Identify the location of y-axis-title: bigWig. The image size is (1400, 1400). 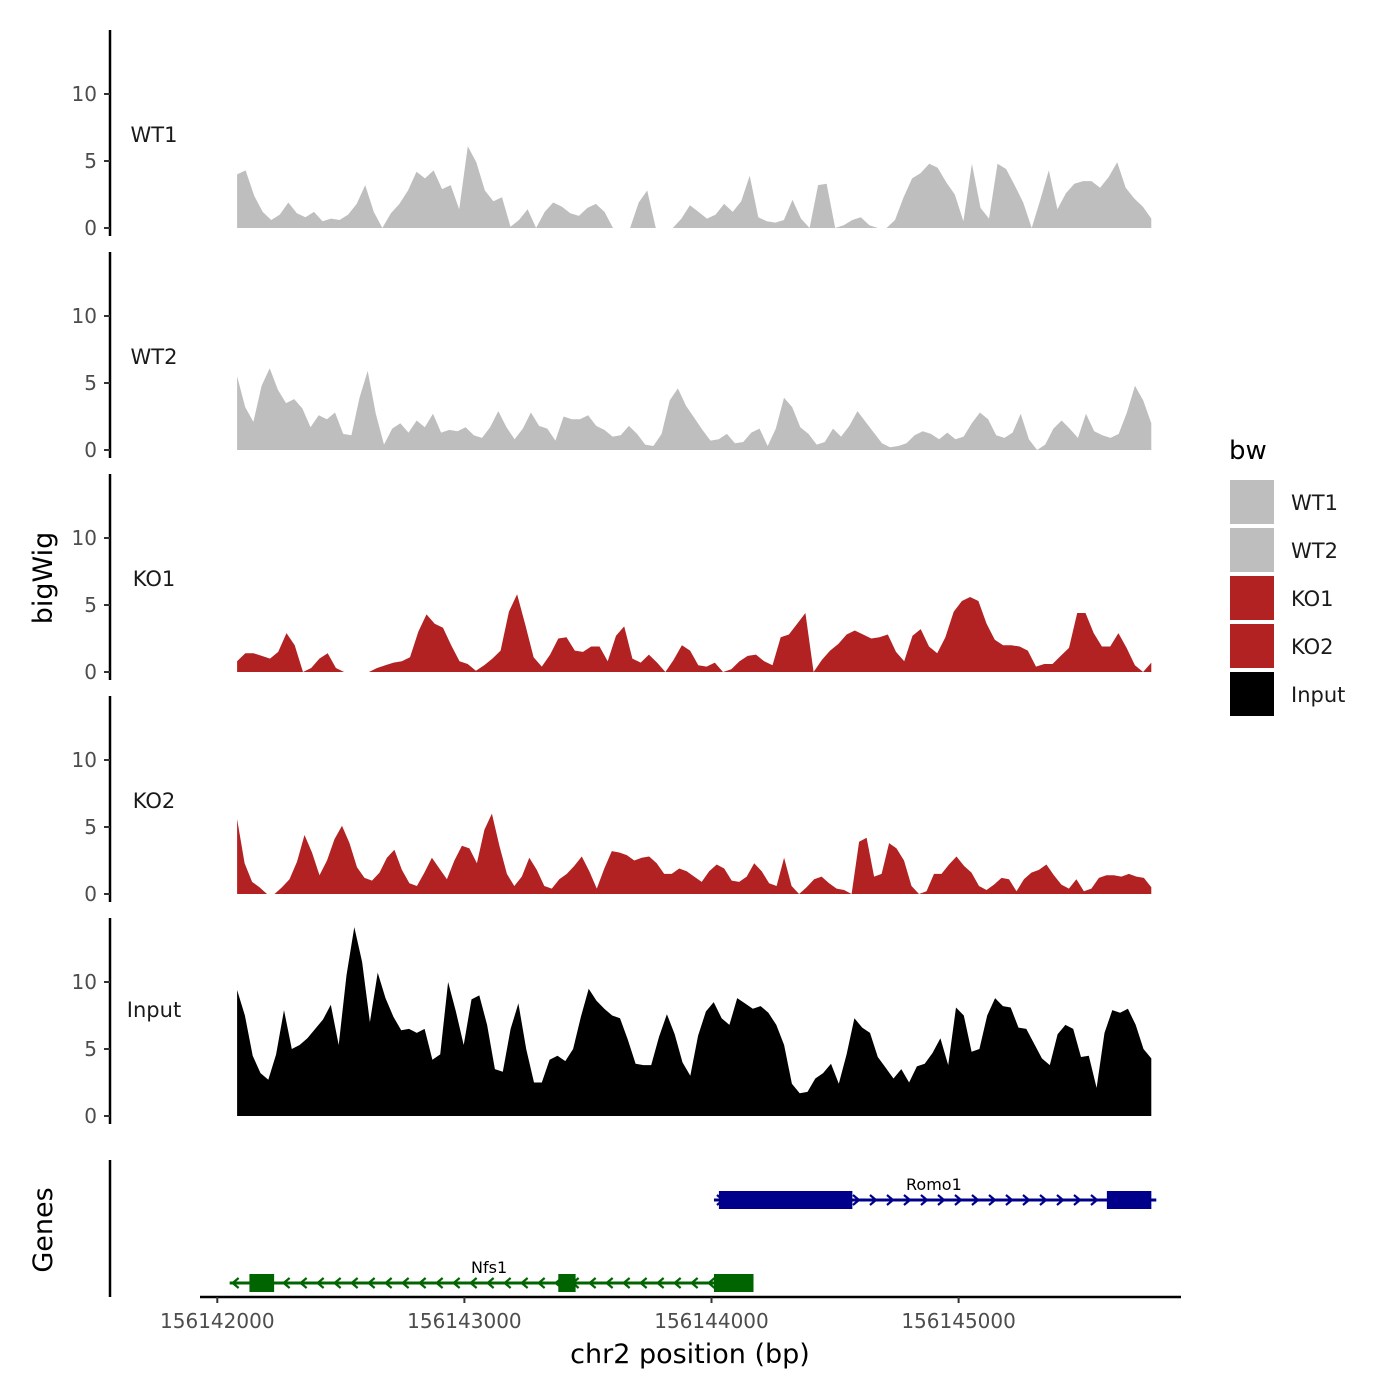
(43, 578).